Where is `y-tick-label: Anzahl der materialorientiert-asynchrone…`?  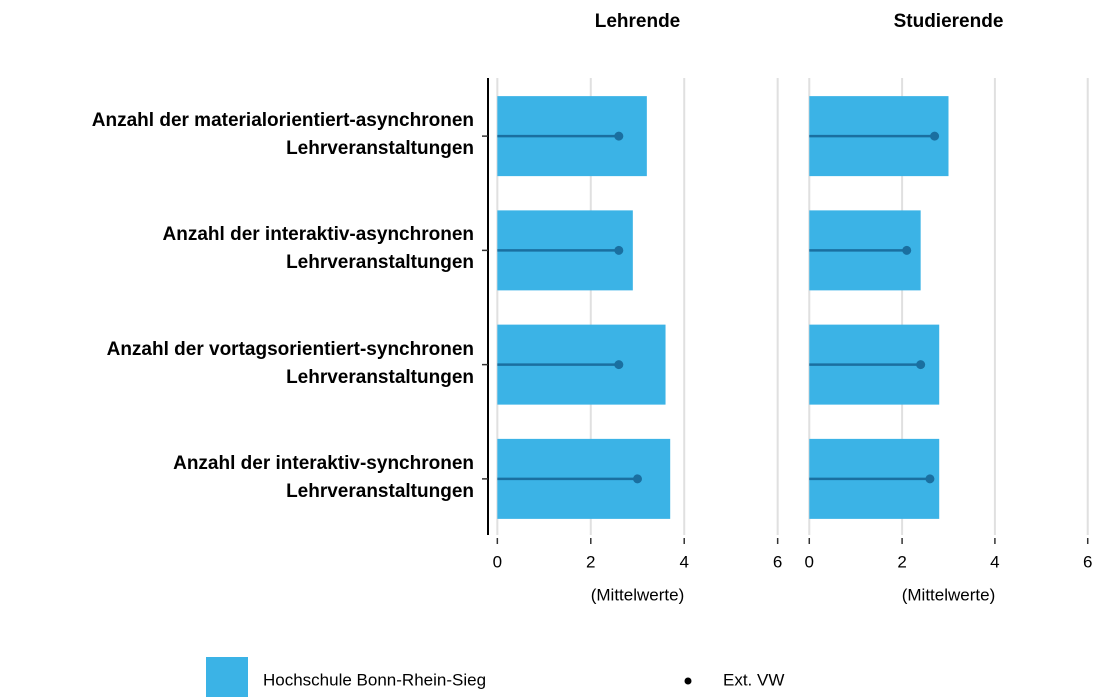 y-tick-label: Anzahl der materialorientiert-asynchrone… is located at coordinates (282, 135).